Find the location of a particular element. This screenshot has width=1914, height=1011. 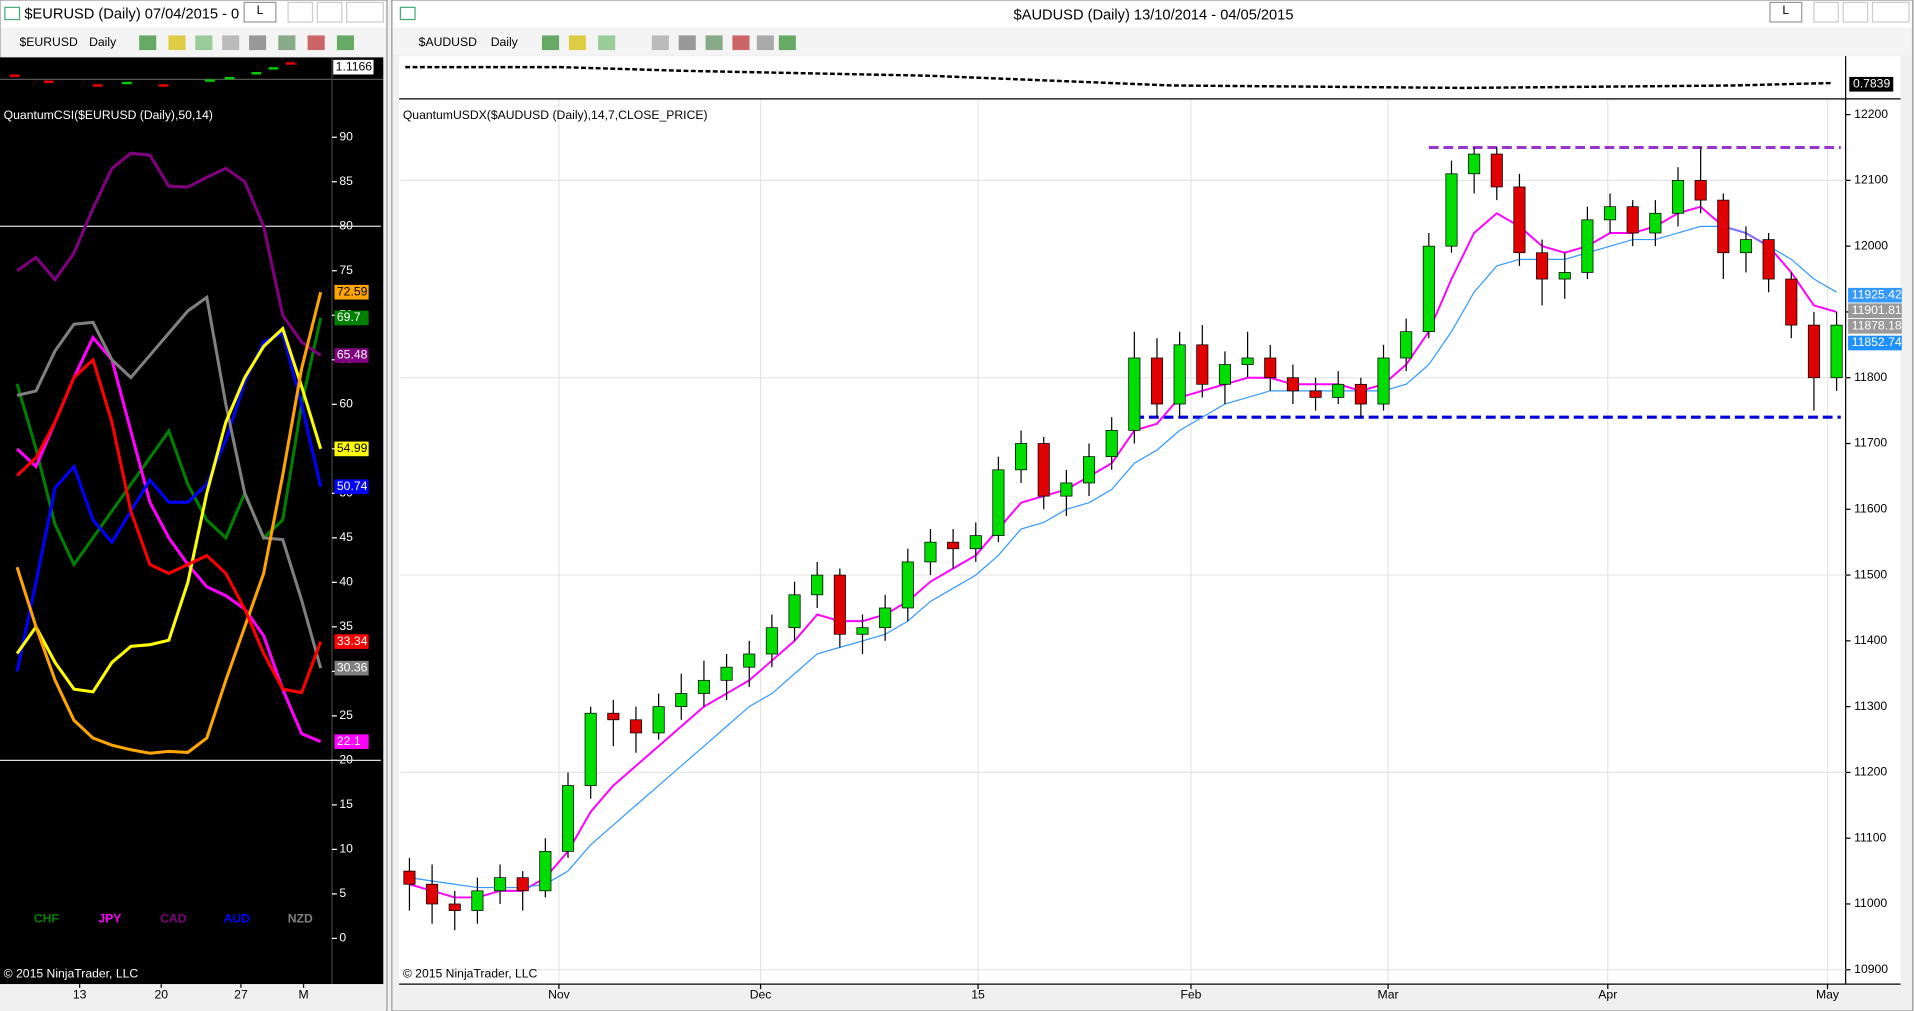

left-x-axis-area is located at coordinates (193, 997).